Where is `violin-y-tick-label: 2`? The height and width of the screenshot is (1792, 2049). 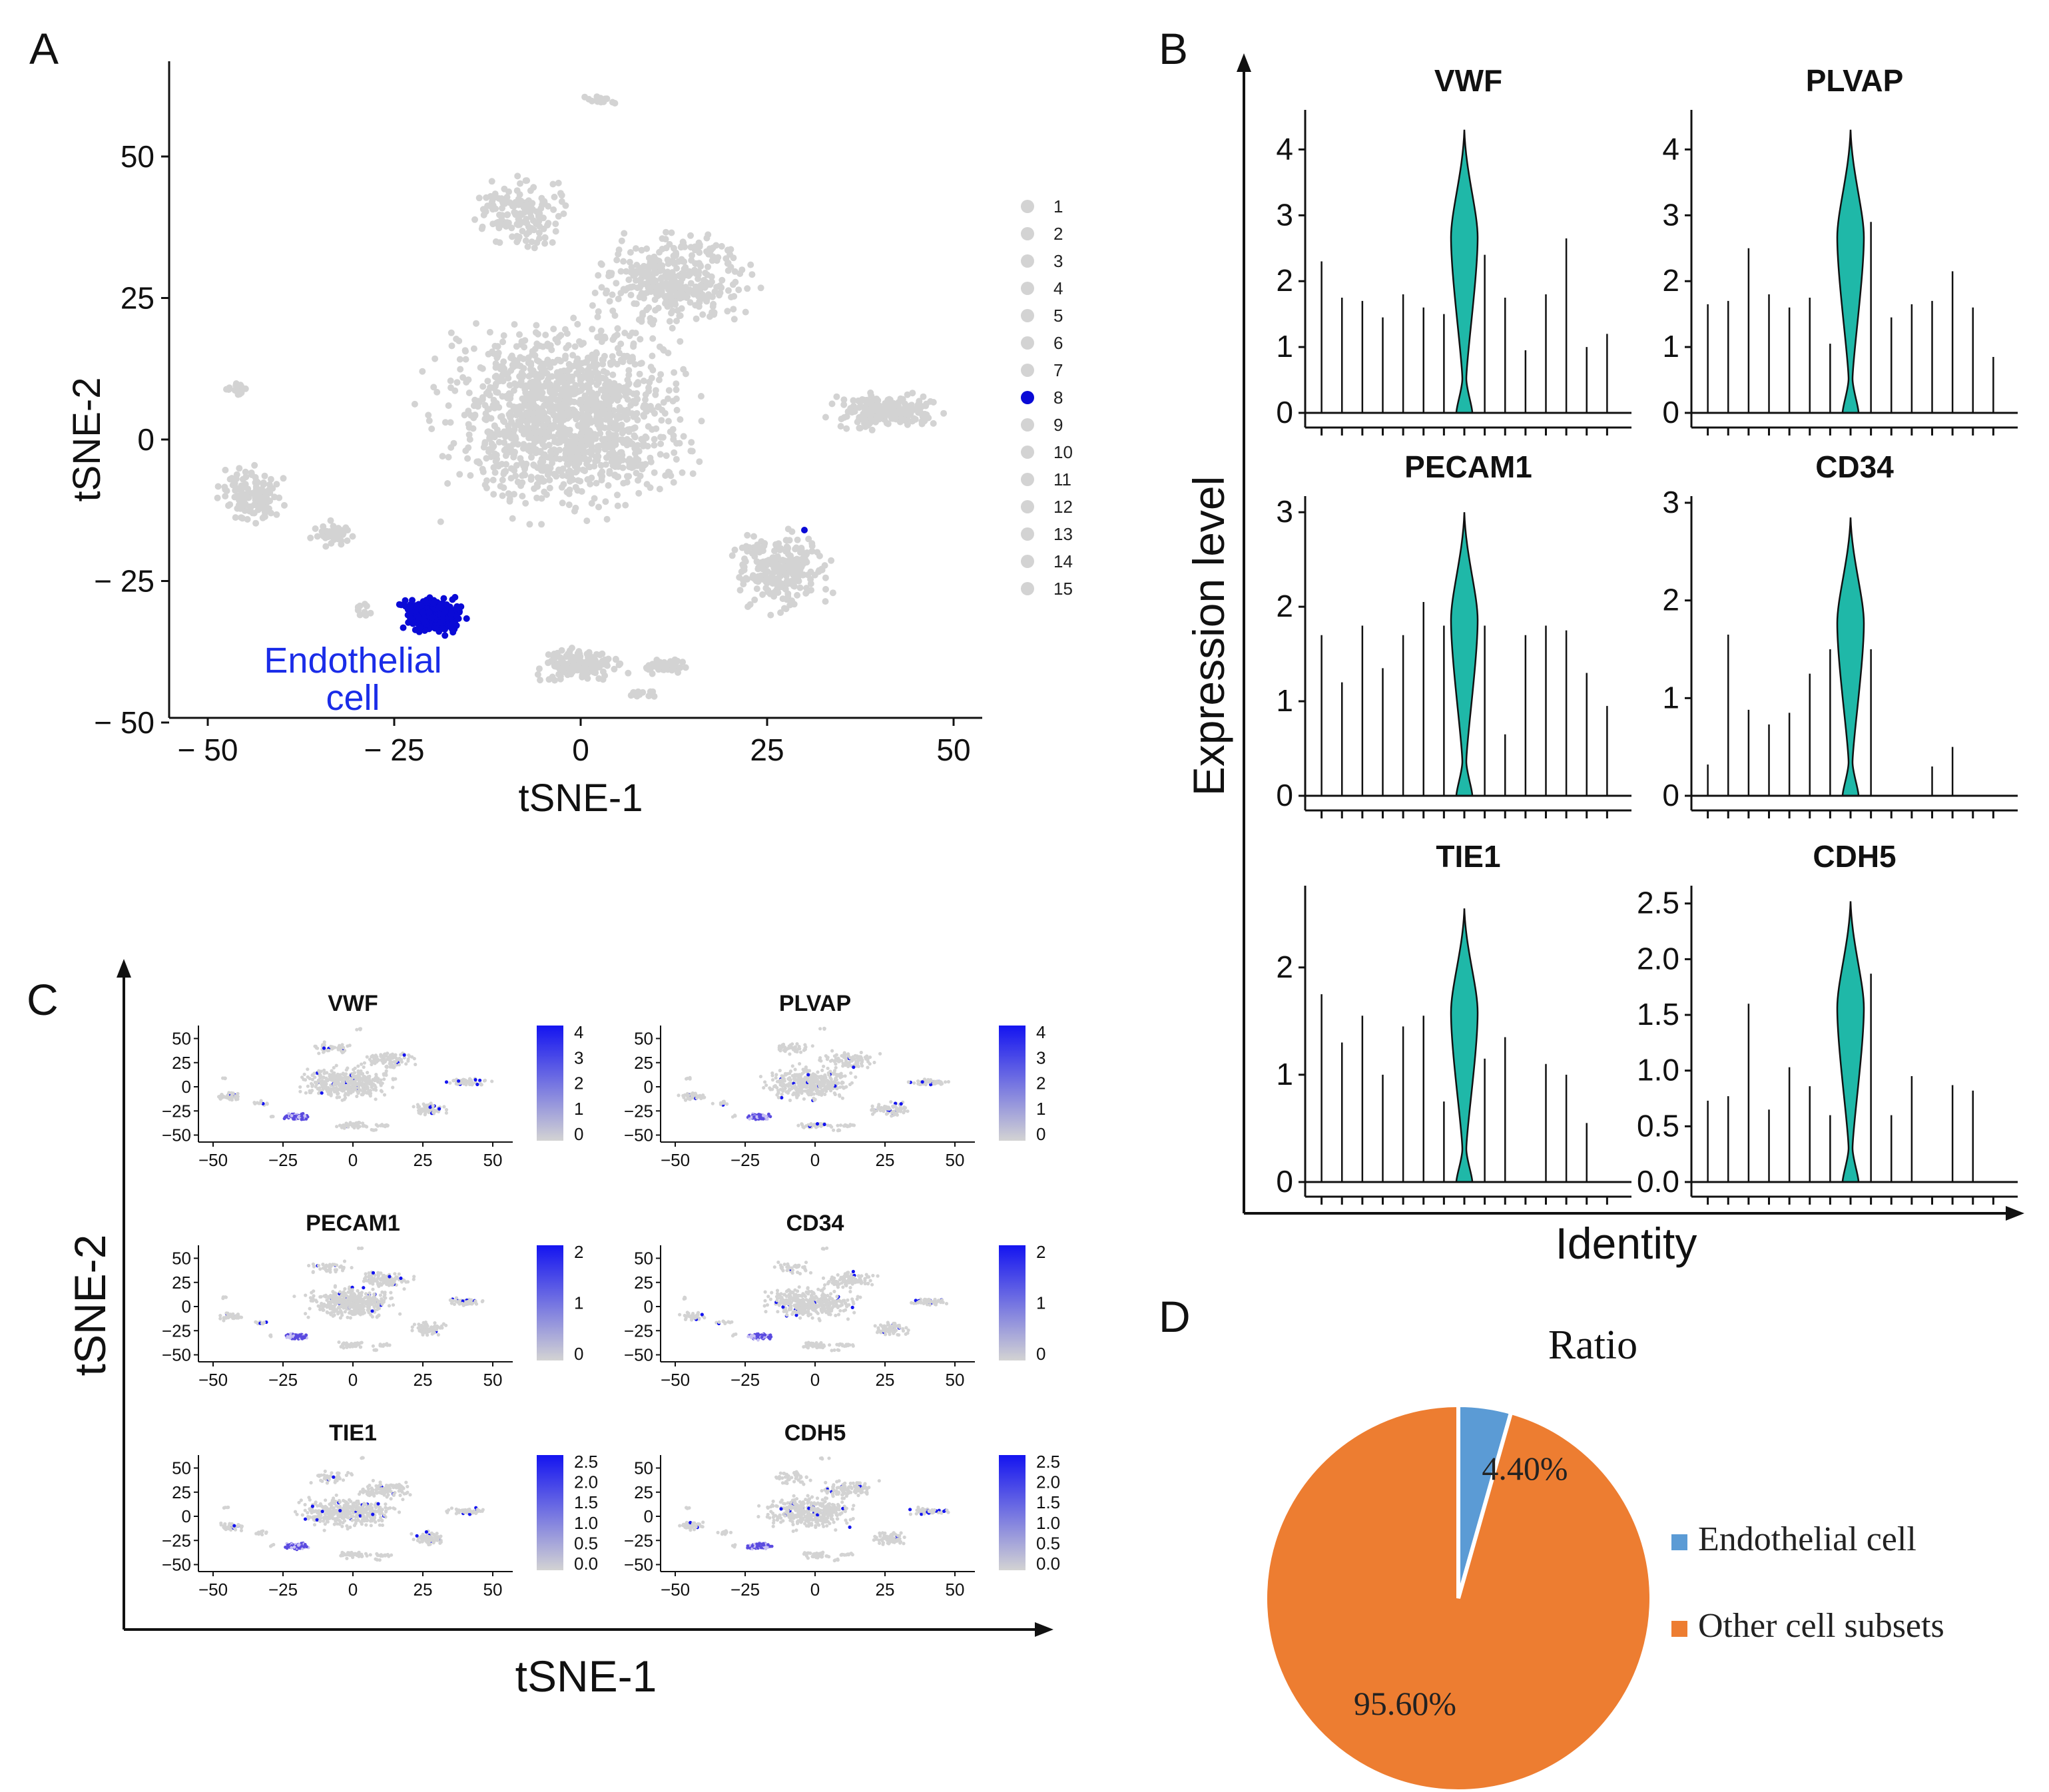 violin-y-tick-label: 2 is located at coordinates (1284, 280).